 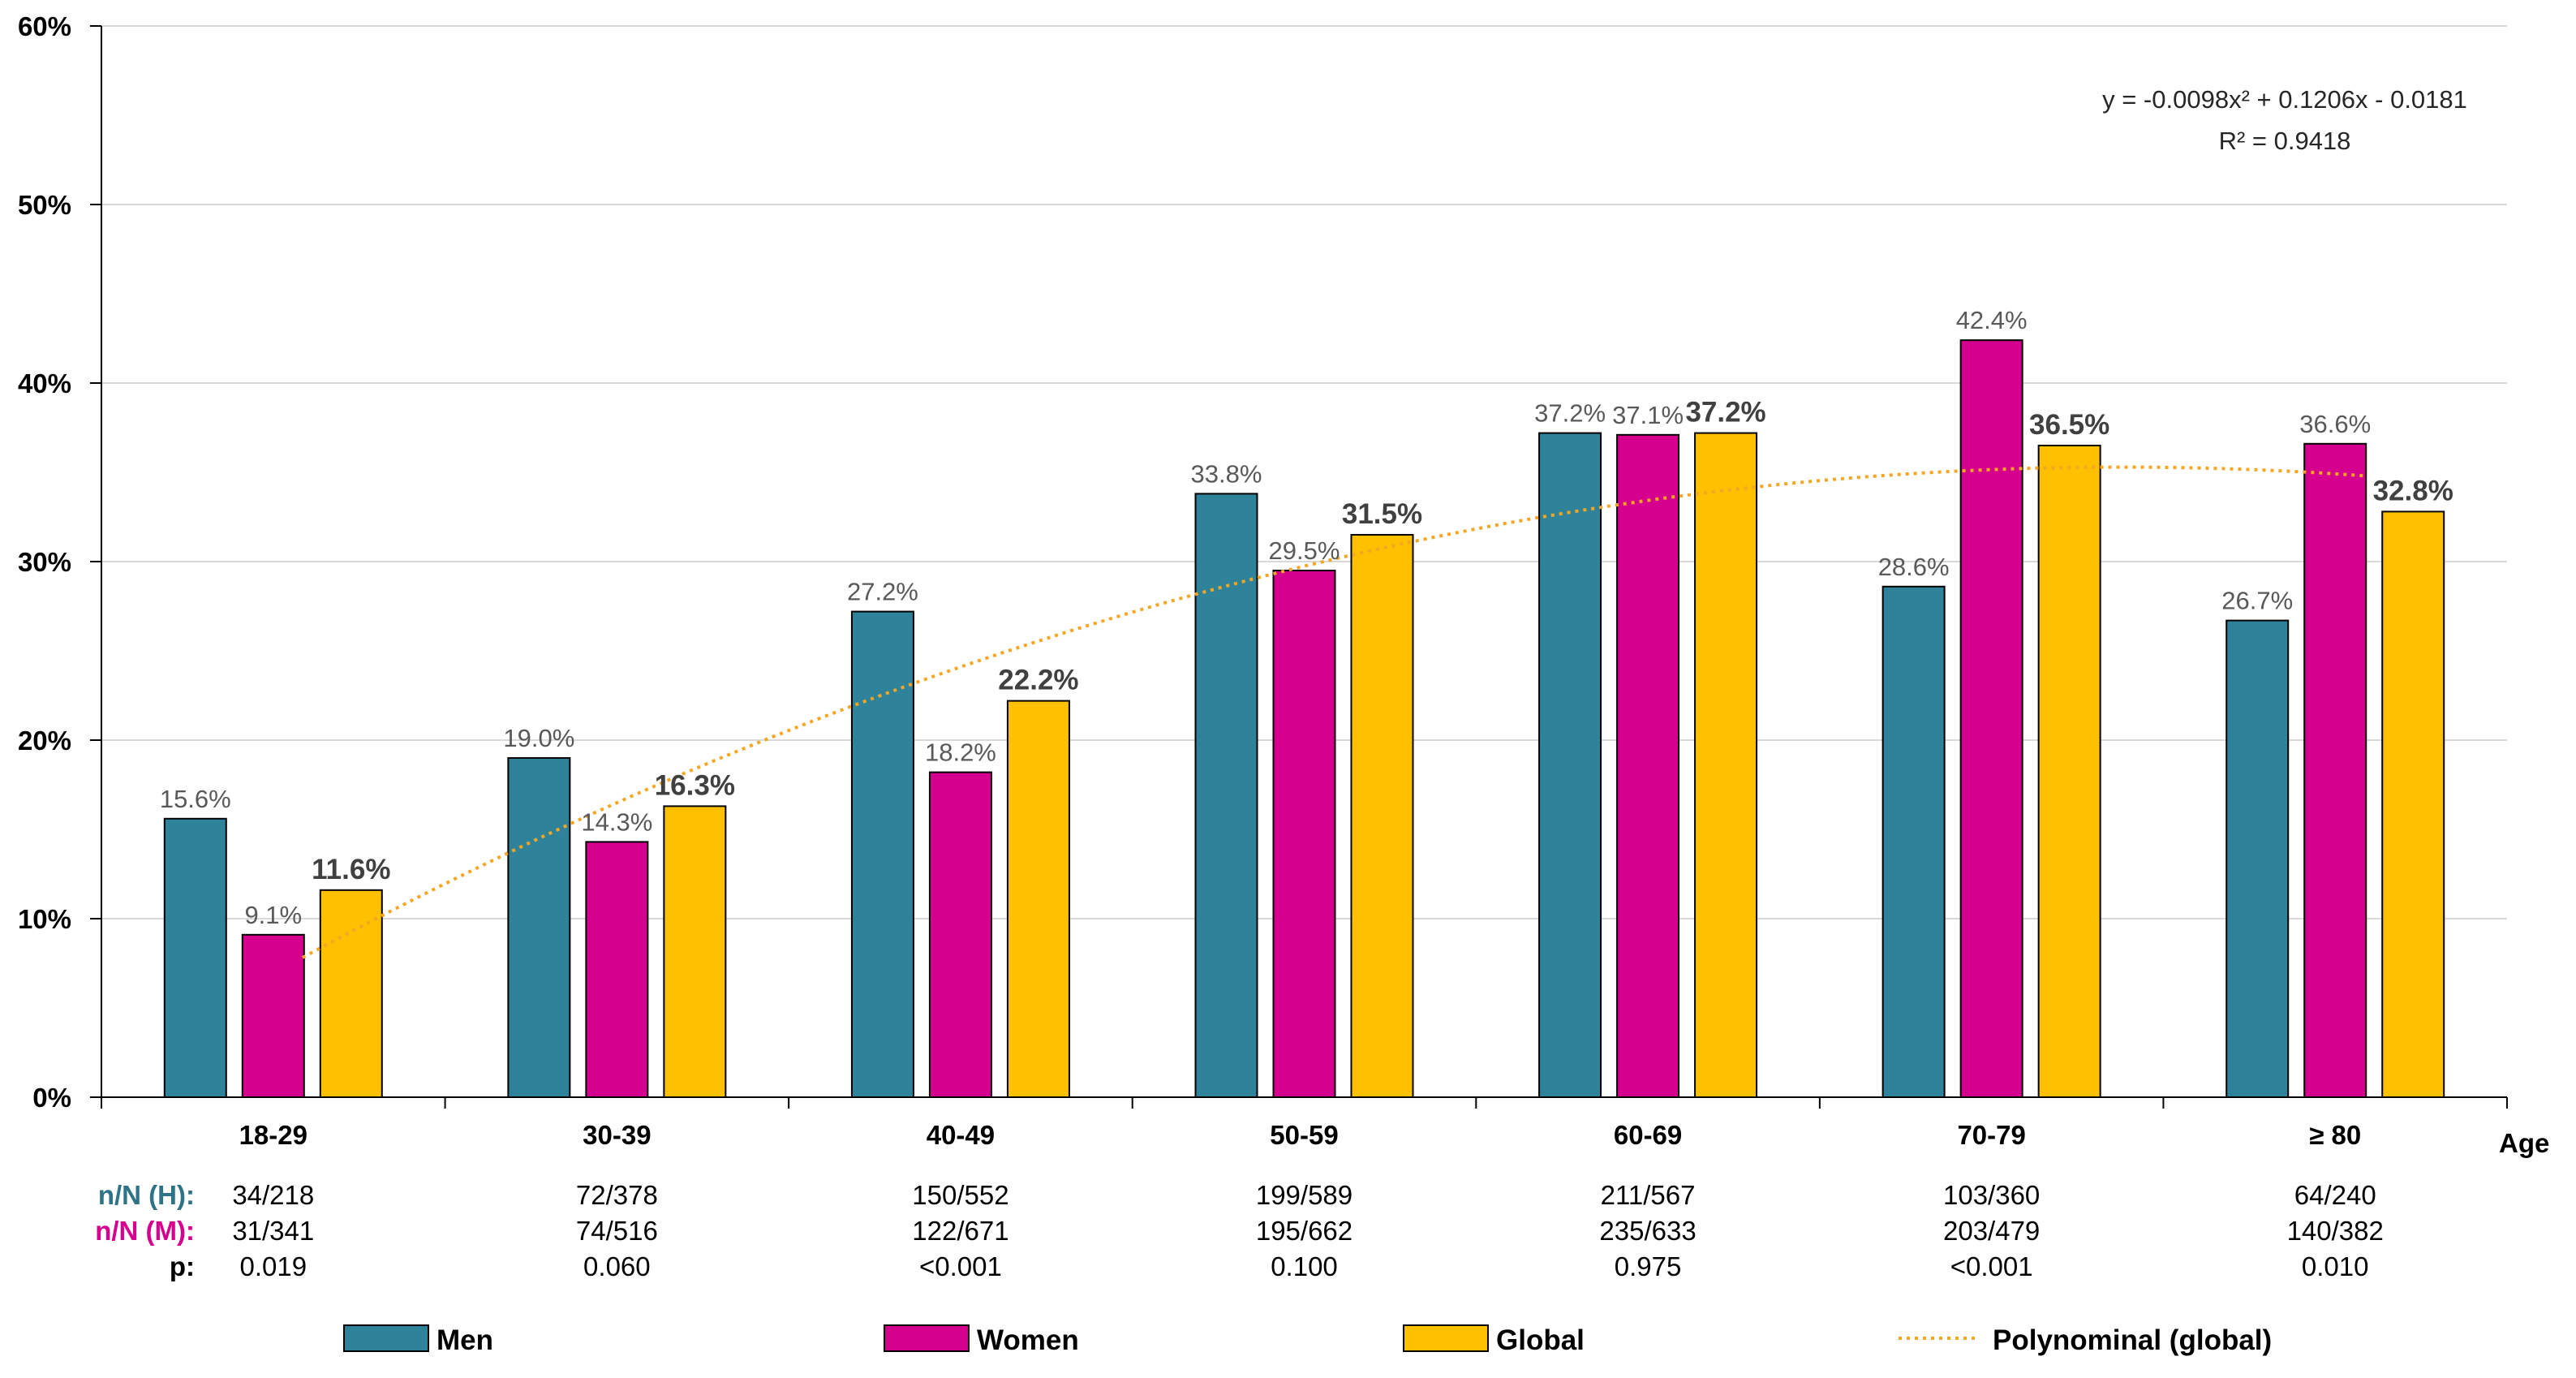 What do you see at coordinates (273, 1195) in the screenshot?
I see `table-cell: 34/218` at bounding box center [273, 1195].